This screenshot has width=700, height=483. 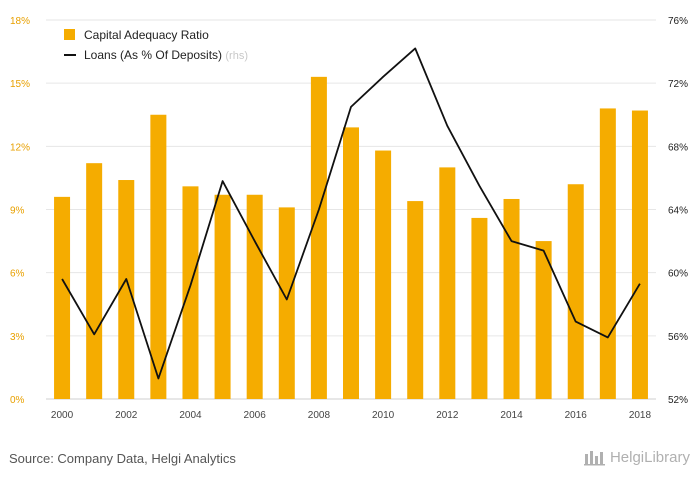 What do you see at coordinates (62, 415) in the screenshot?
I see `x-tick-label: 2000` at bounding box center [62, 415].